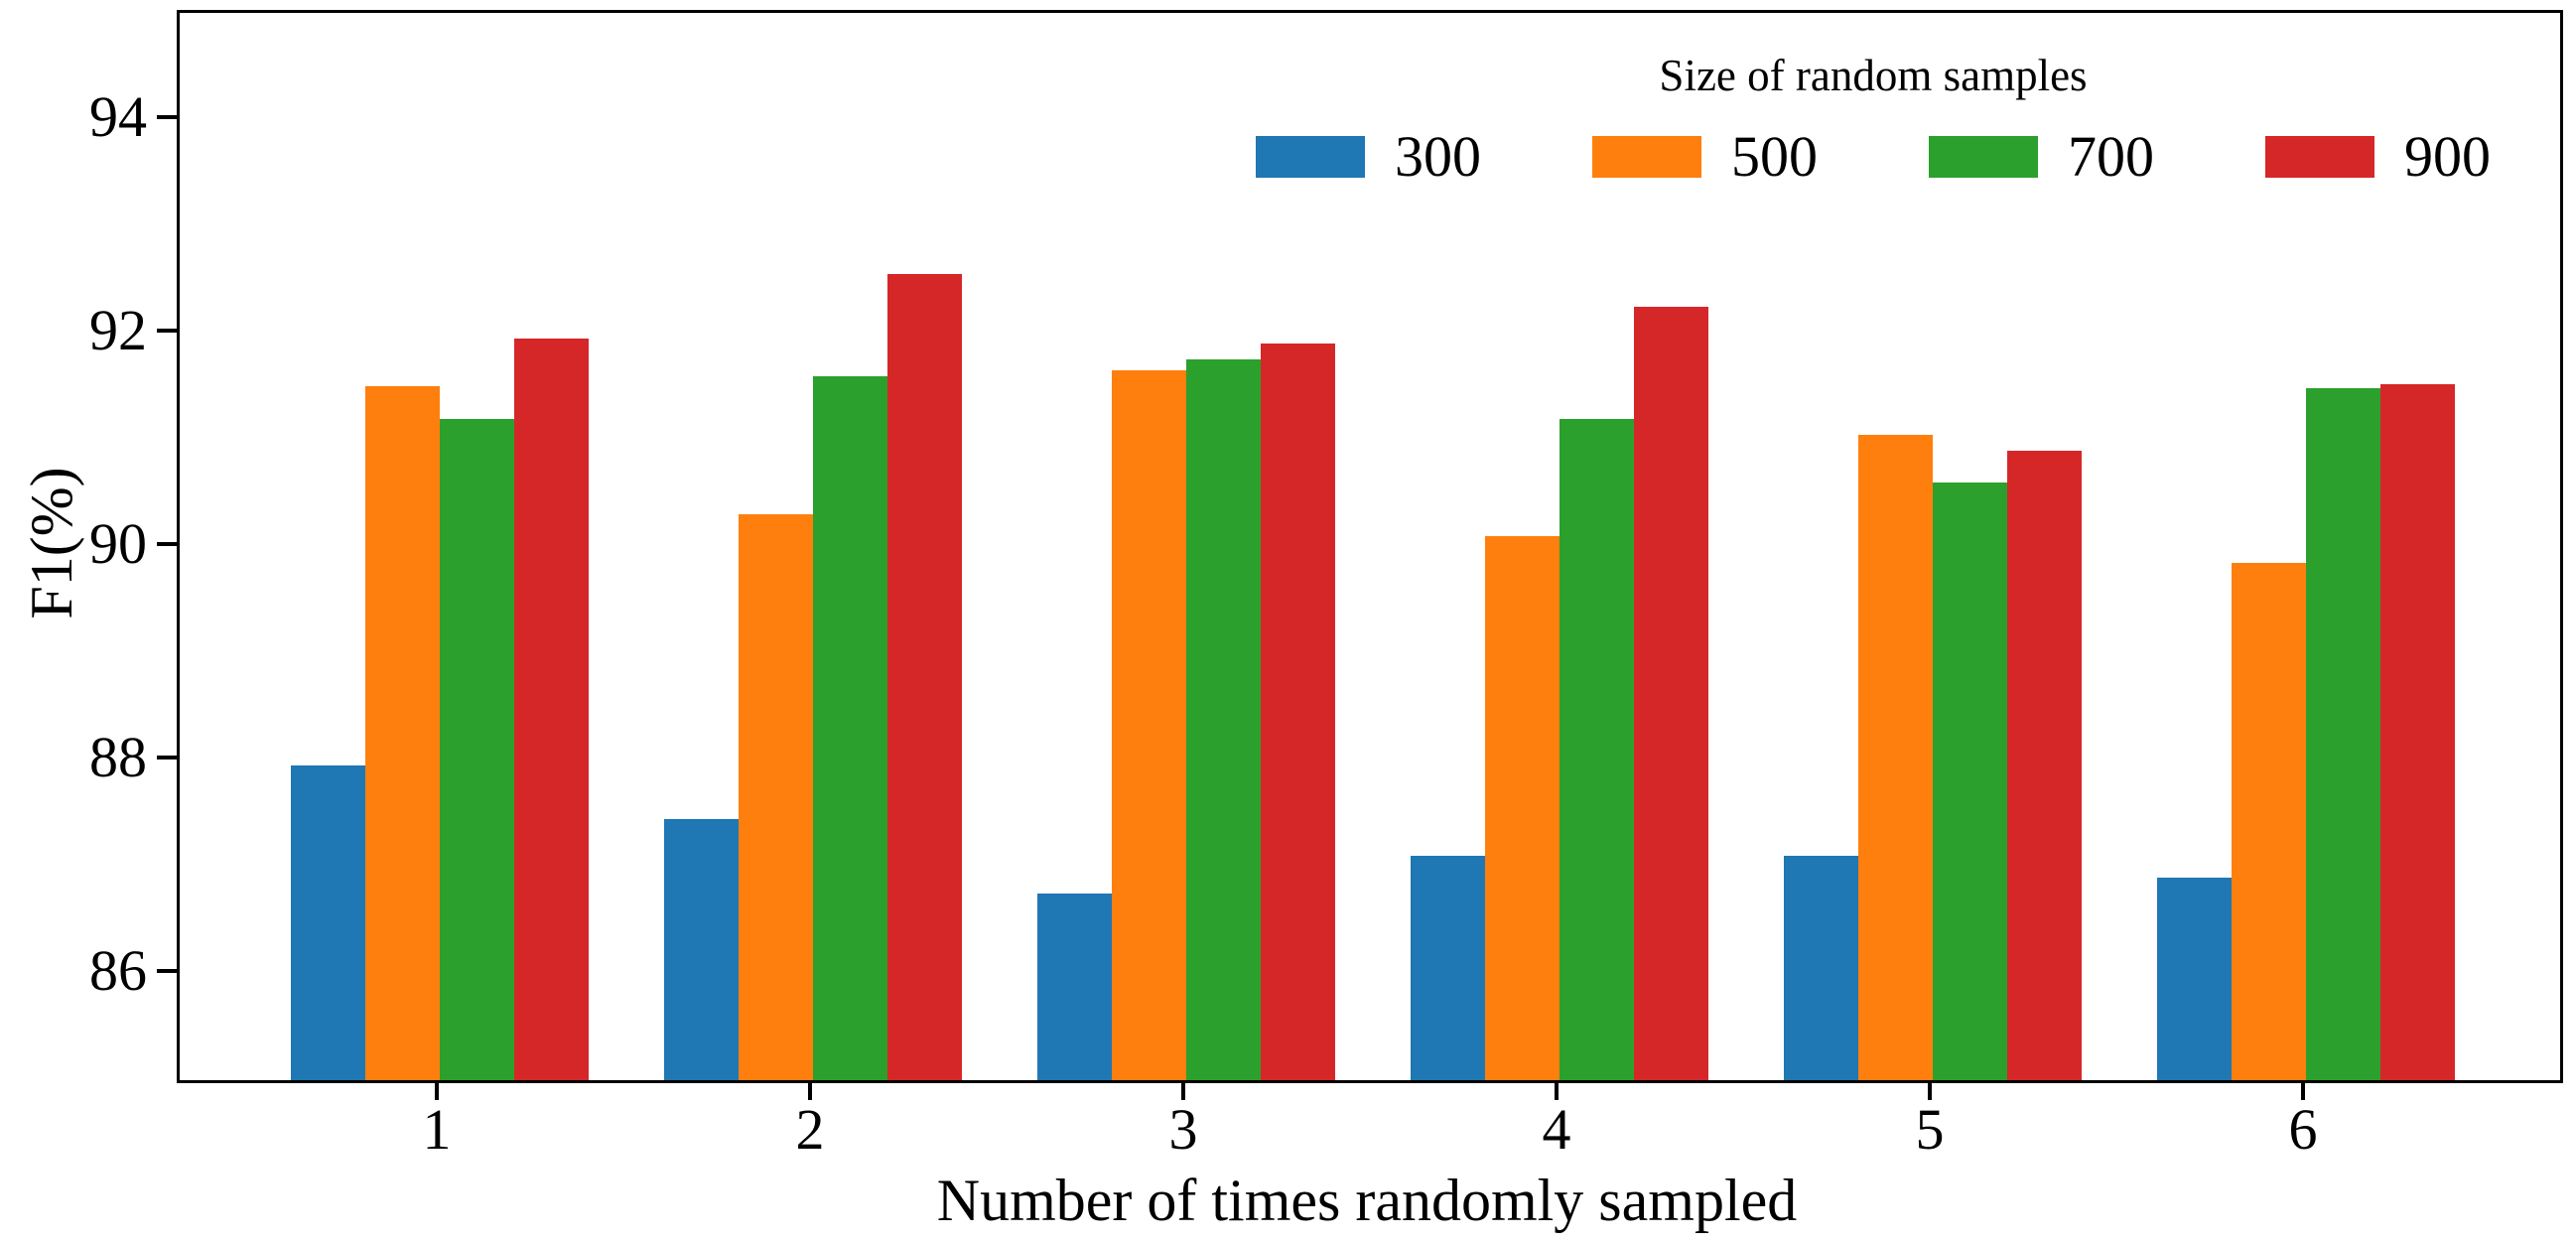 This screenshot has width=2576, height=1244. I want to click on y-tick-label-86: 86, so click(118, 970).